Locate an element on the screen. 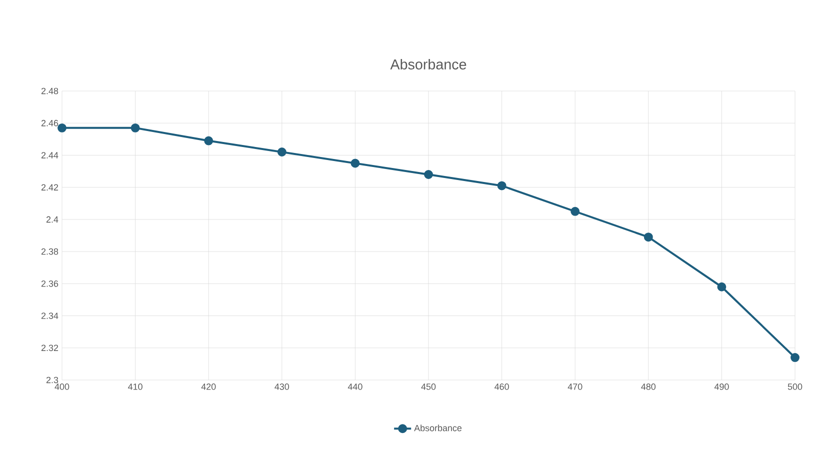  x-tick-label: 490 is located at coordinates (721, 387).